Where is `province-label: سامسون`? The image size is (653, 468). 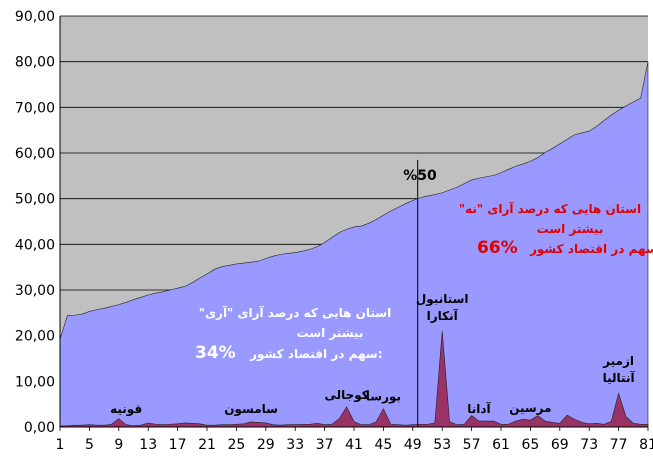 province-label: سامسون is located at coordinates (251, 409).